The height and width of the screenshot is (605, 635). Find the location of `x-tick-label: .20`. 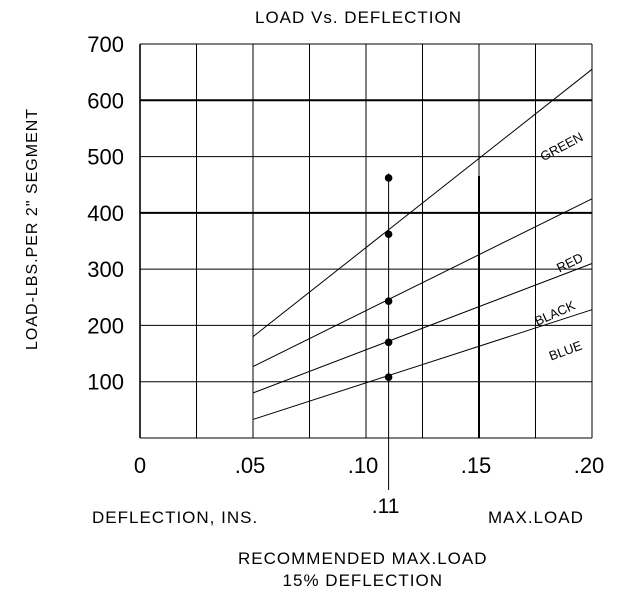

x-tick-label: .20 is located at coordinates (589, 465).